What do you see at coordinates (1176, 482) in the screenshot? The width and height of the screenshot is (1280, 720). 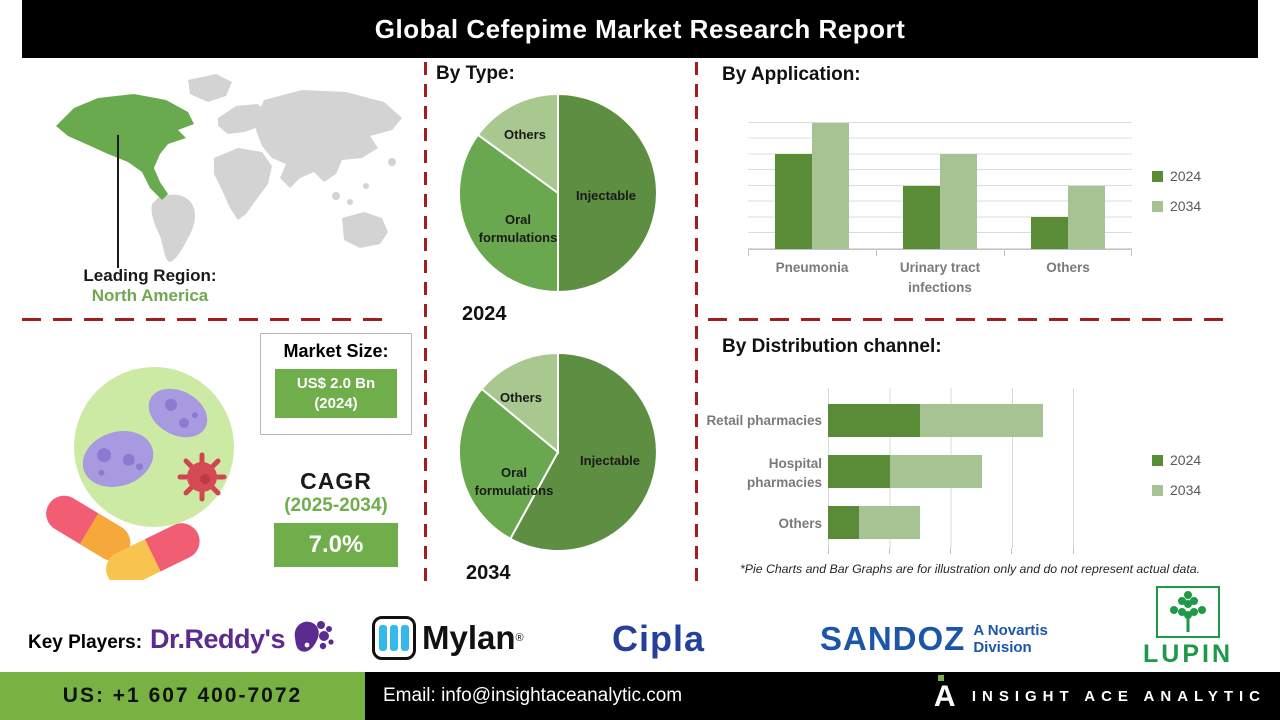 I see `distribution-legend: 2024 2034` at bounding box center [1176, 482].